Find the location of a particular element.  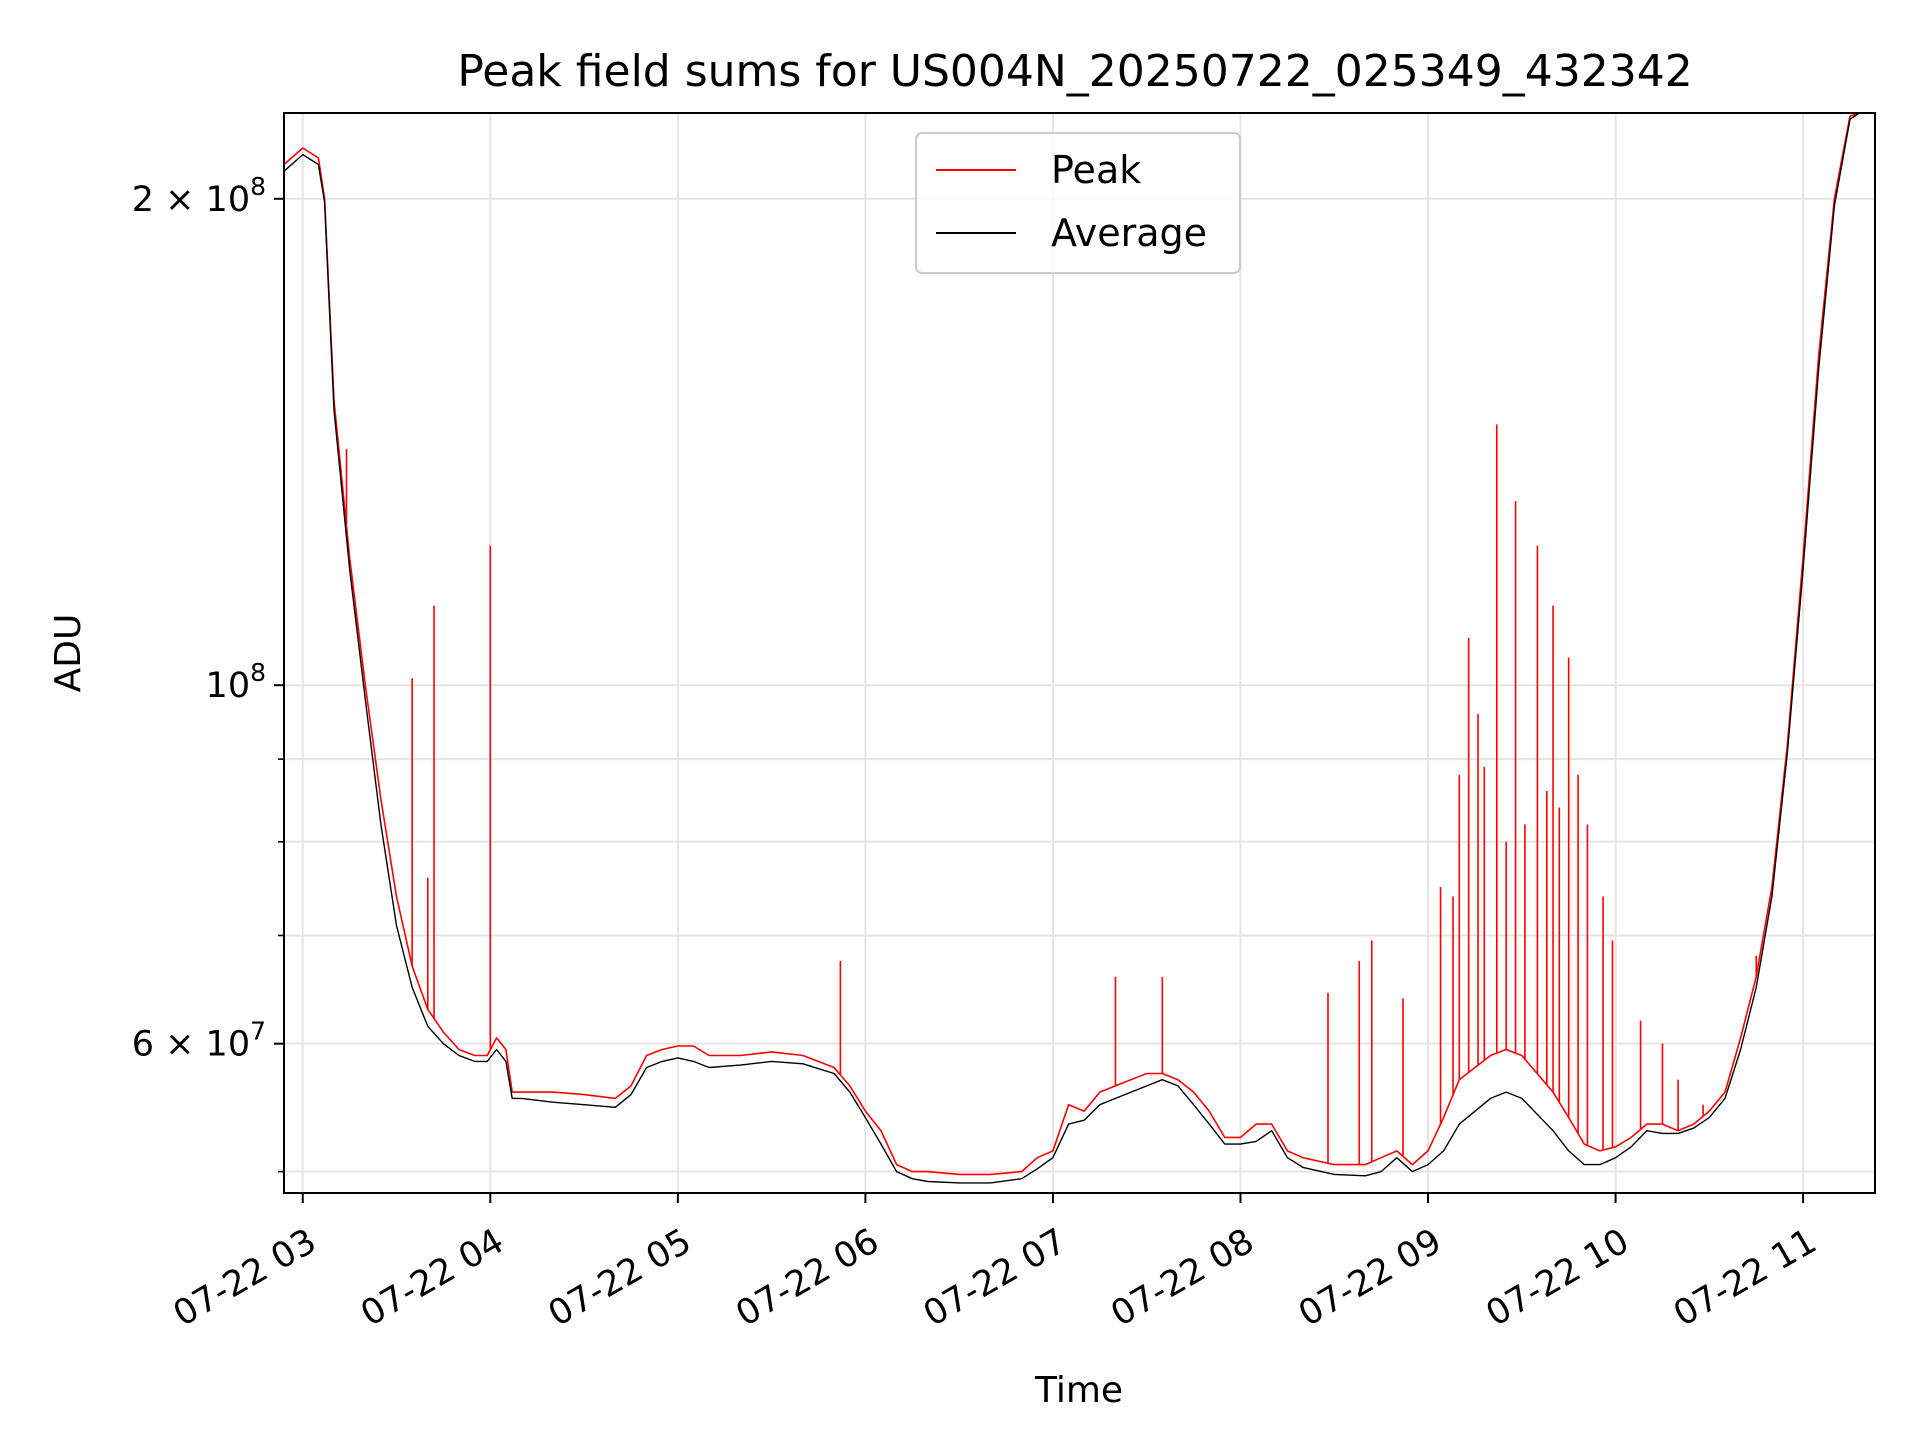

y-axis-ticks: 6 × 107 108 2 × 108 is located at coordinates (208, 672).